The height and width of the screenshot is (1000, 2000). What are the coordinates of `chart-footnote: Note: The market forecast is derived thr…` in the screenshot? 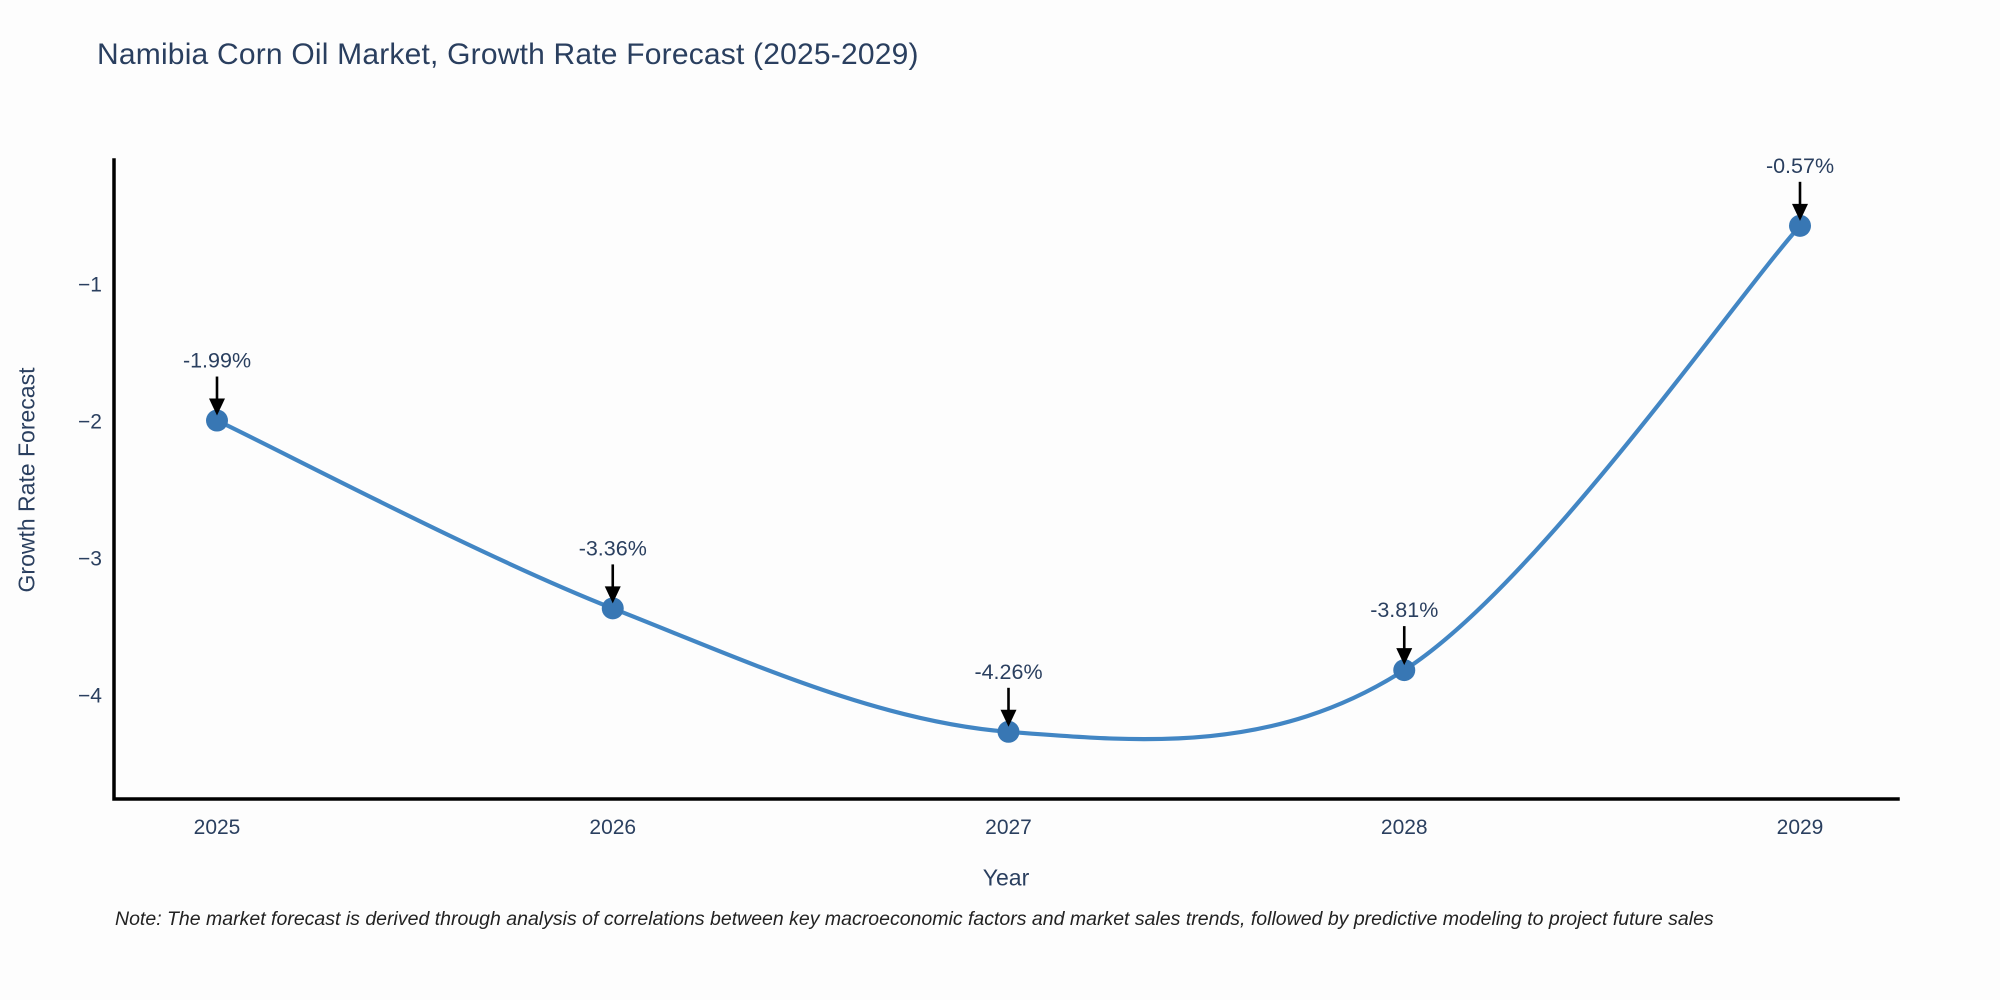 It's located at (914, 919).